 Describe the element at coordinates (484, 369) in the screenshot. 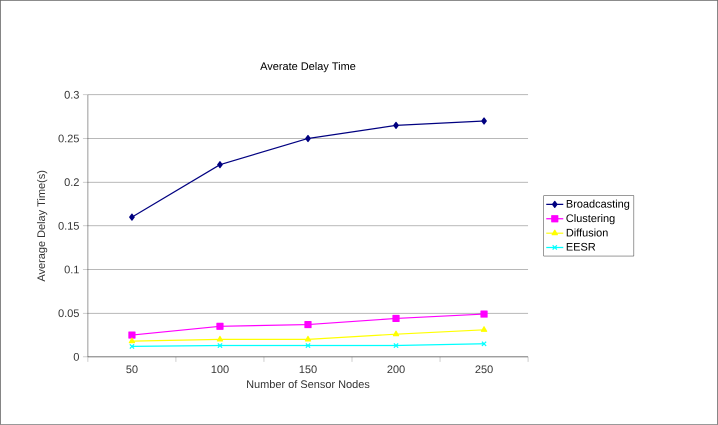

I see `x-tick-label: 250` at that location.